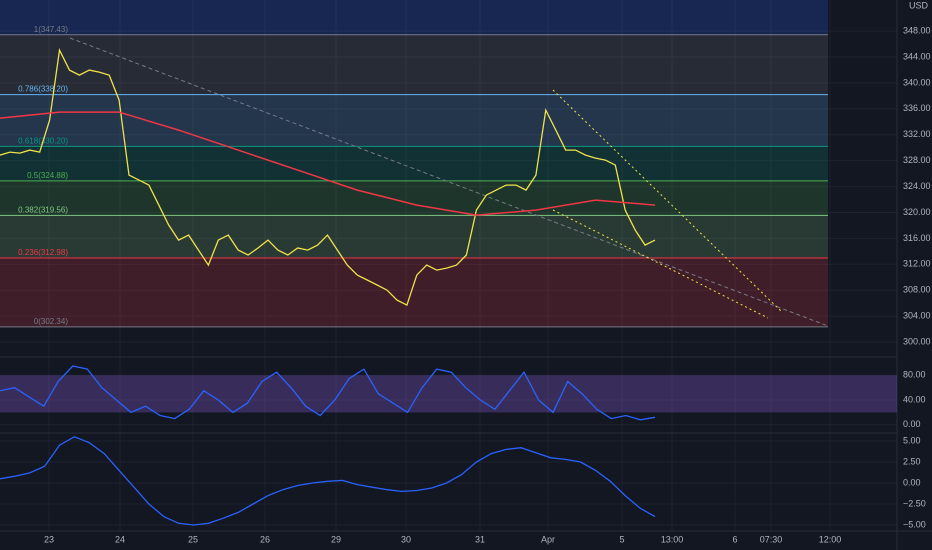  What do you see at coordinates (51, 29) in the screenshot?
I see `fib-label: 1(347.43)` at bounding box center [51, 29].